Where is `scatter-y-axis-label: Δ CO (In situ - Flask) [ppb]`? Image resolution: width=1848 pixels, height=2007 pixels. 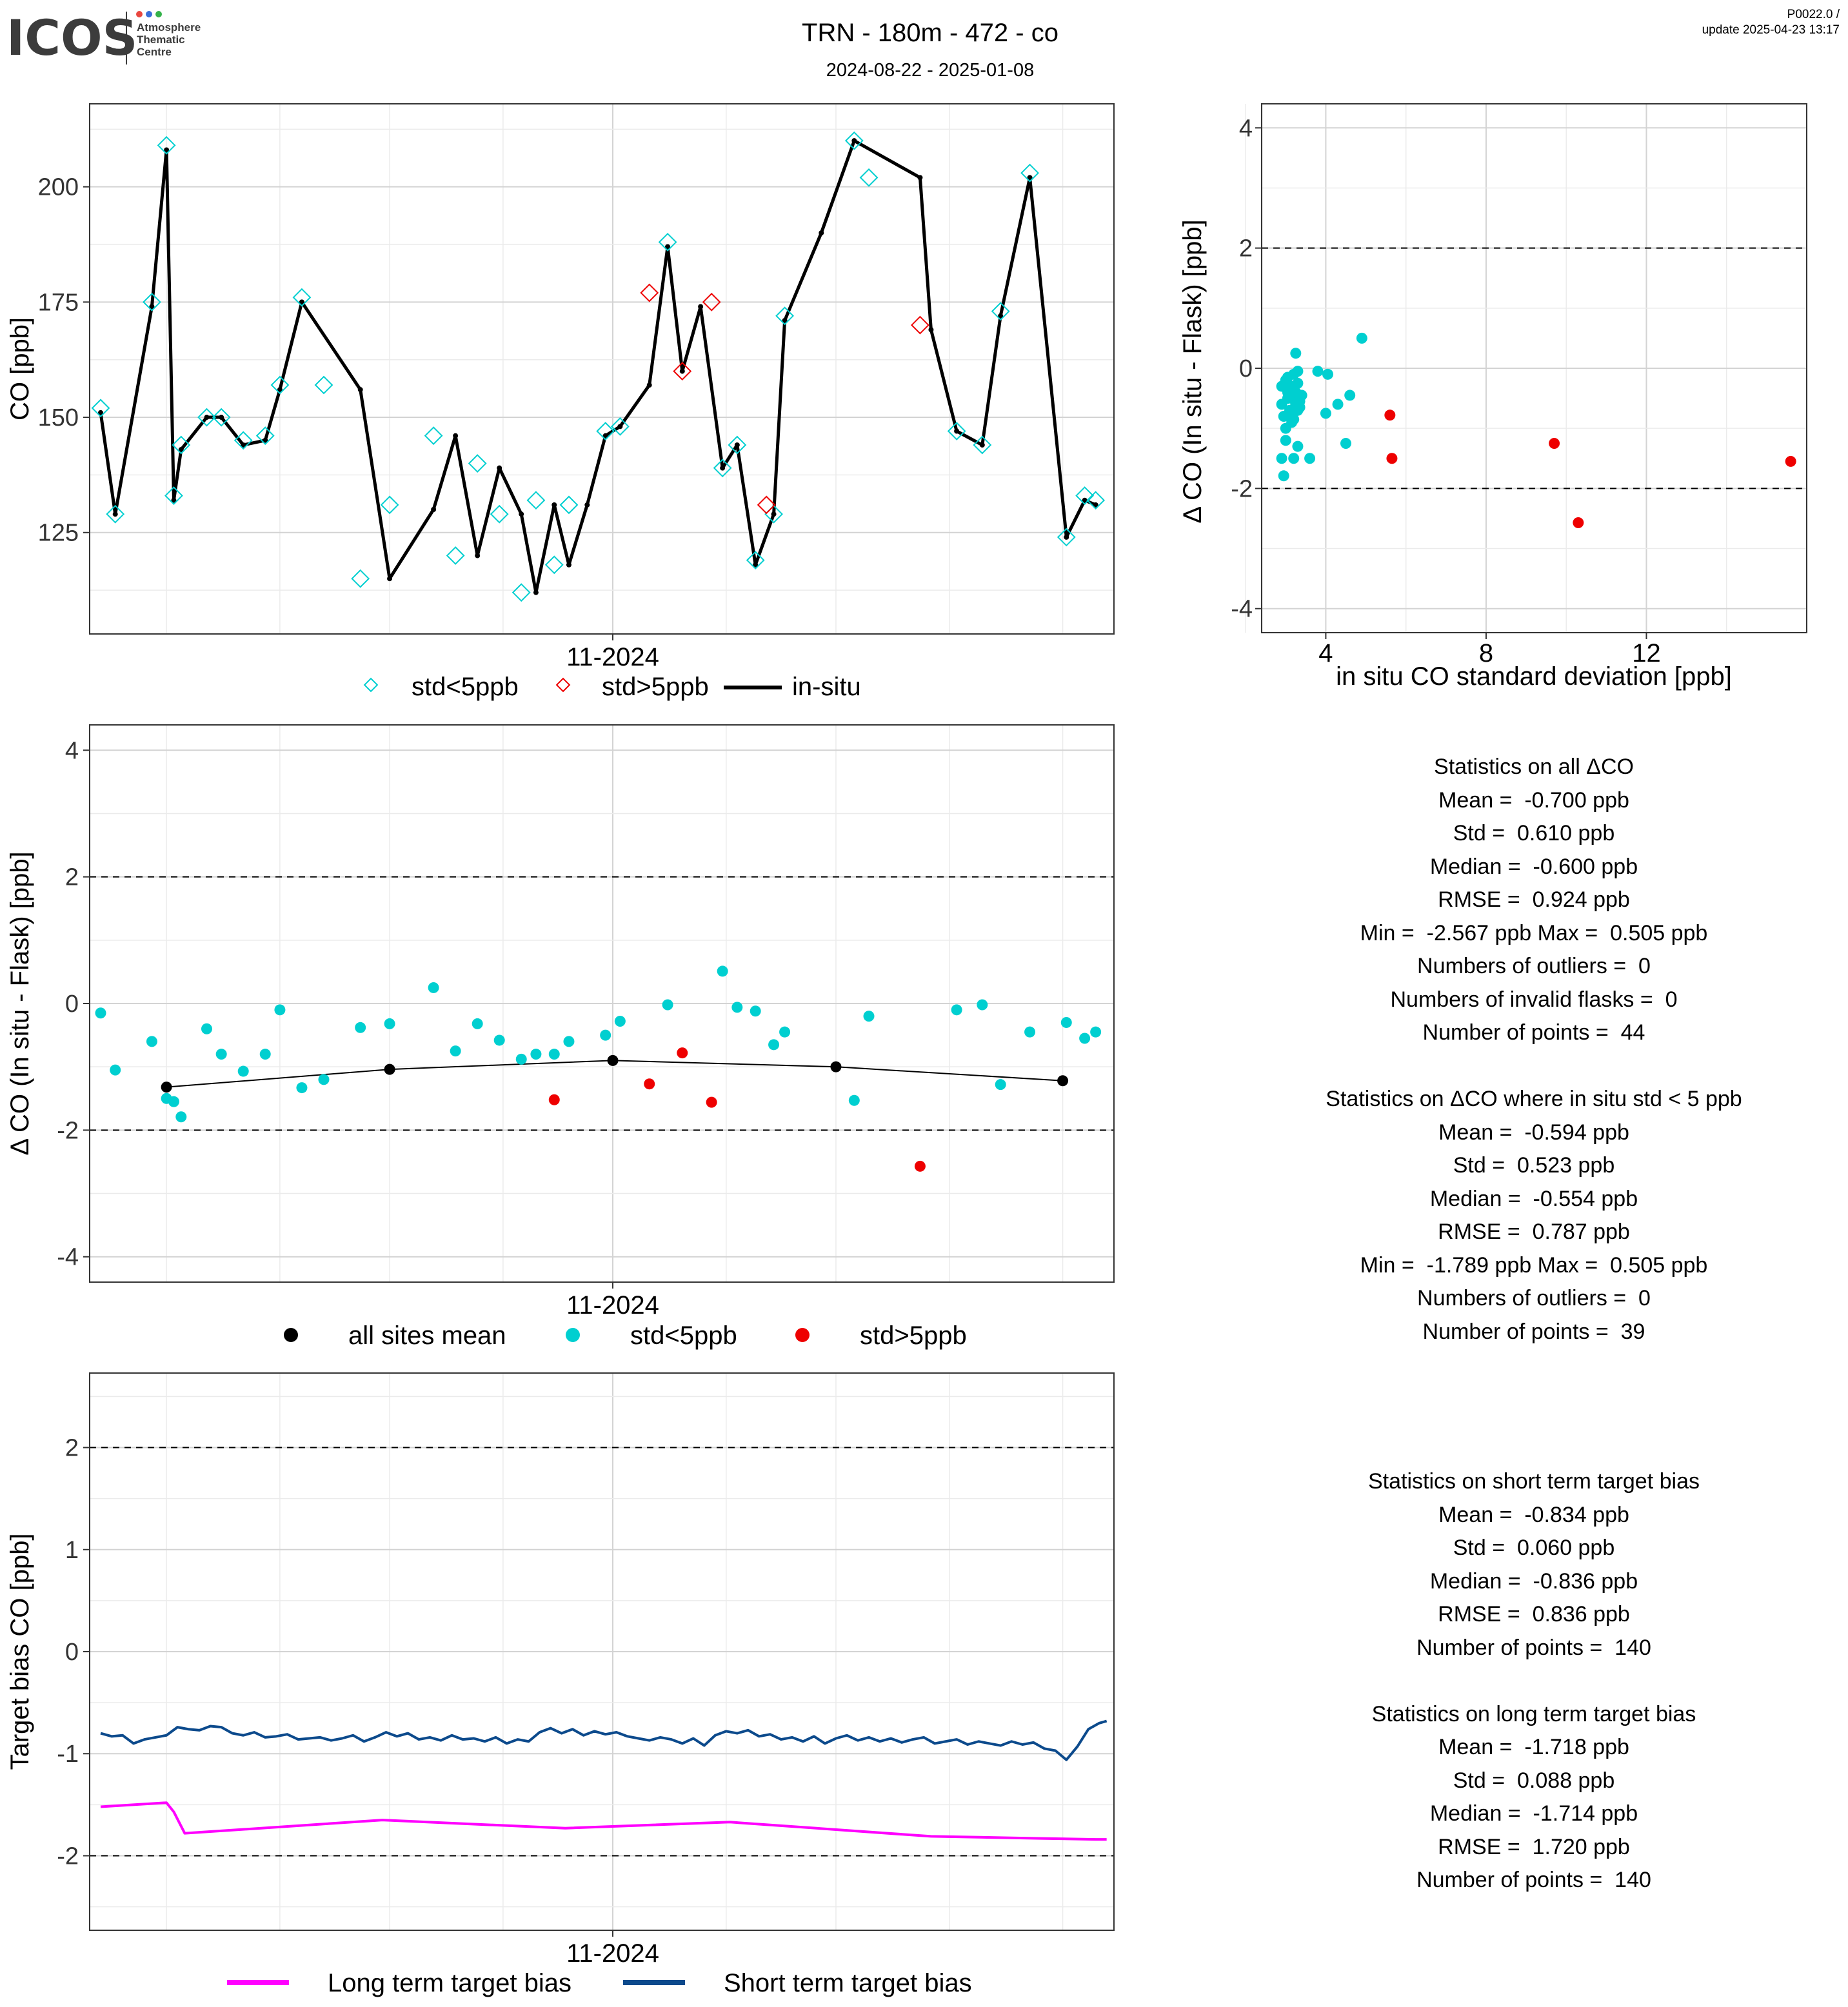
scatter-y-axis-label: Δ CO (In situ - Flask) [ppb] is located at coordinates (1192, 371).